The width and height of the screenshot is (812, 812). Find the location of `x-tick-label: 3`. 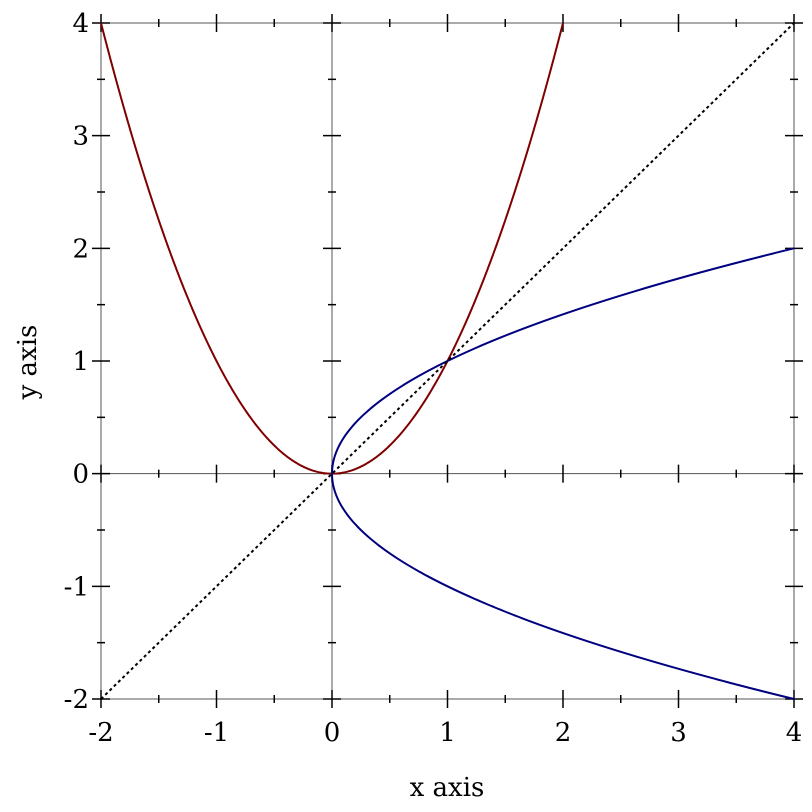

x-tick-label: 3 is located at coordinates (678, 733).